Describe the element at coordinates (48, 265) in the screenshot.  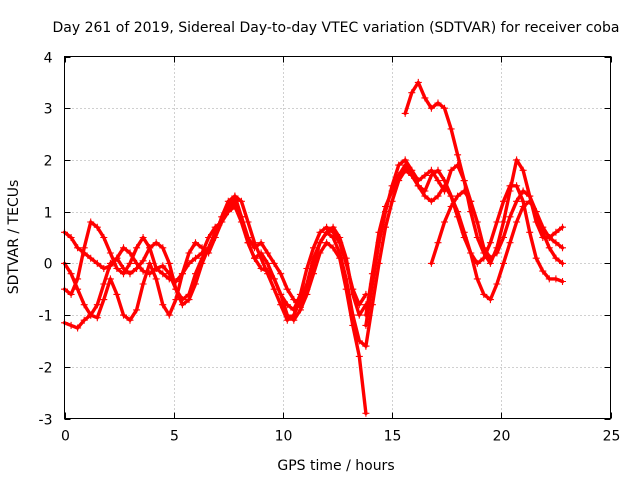
I see `y-tick-label: 0` at that location.